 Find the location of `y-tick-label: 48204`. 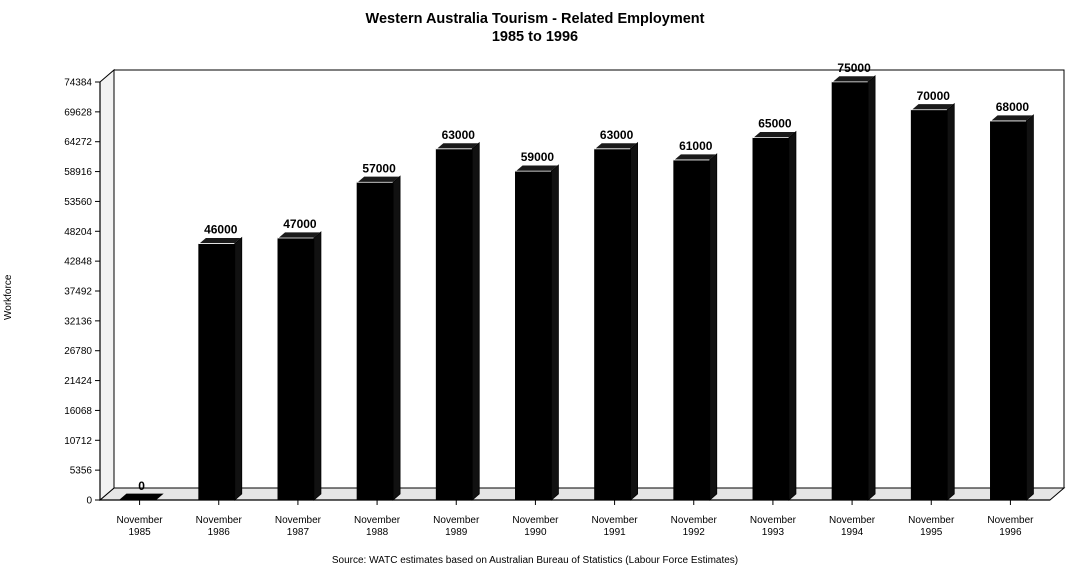

y-tick-label: 48204 is located at coordinates (78, 232).